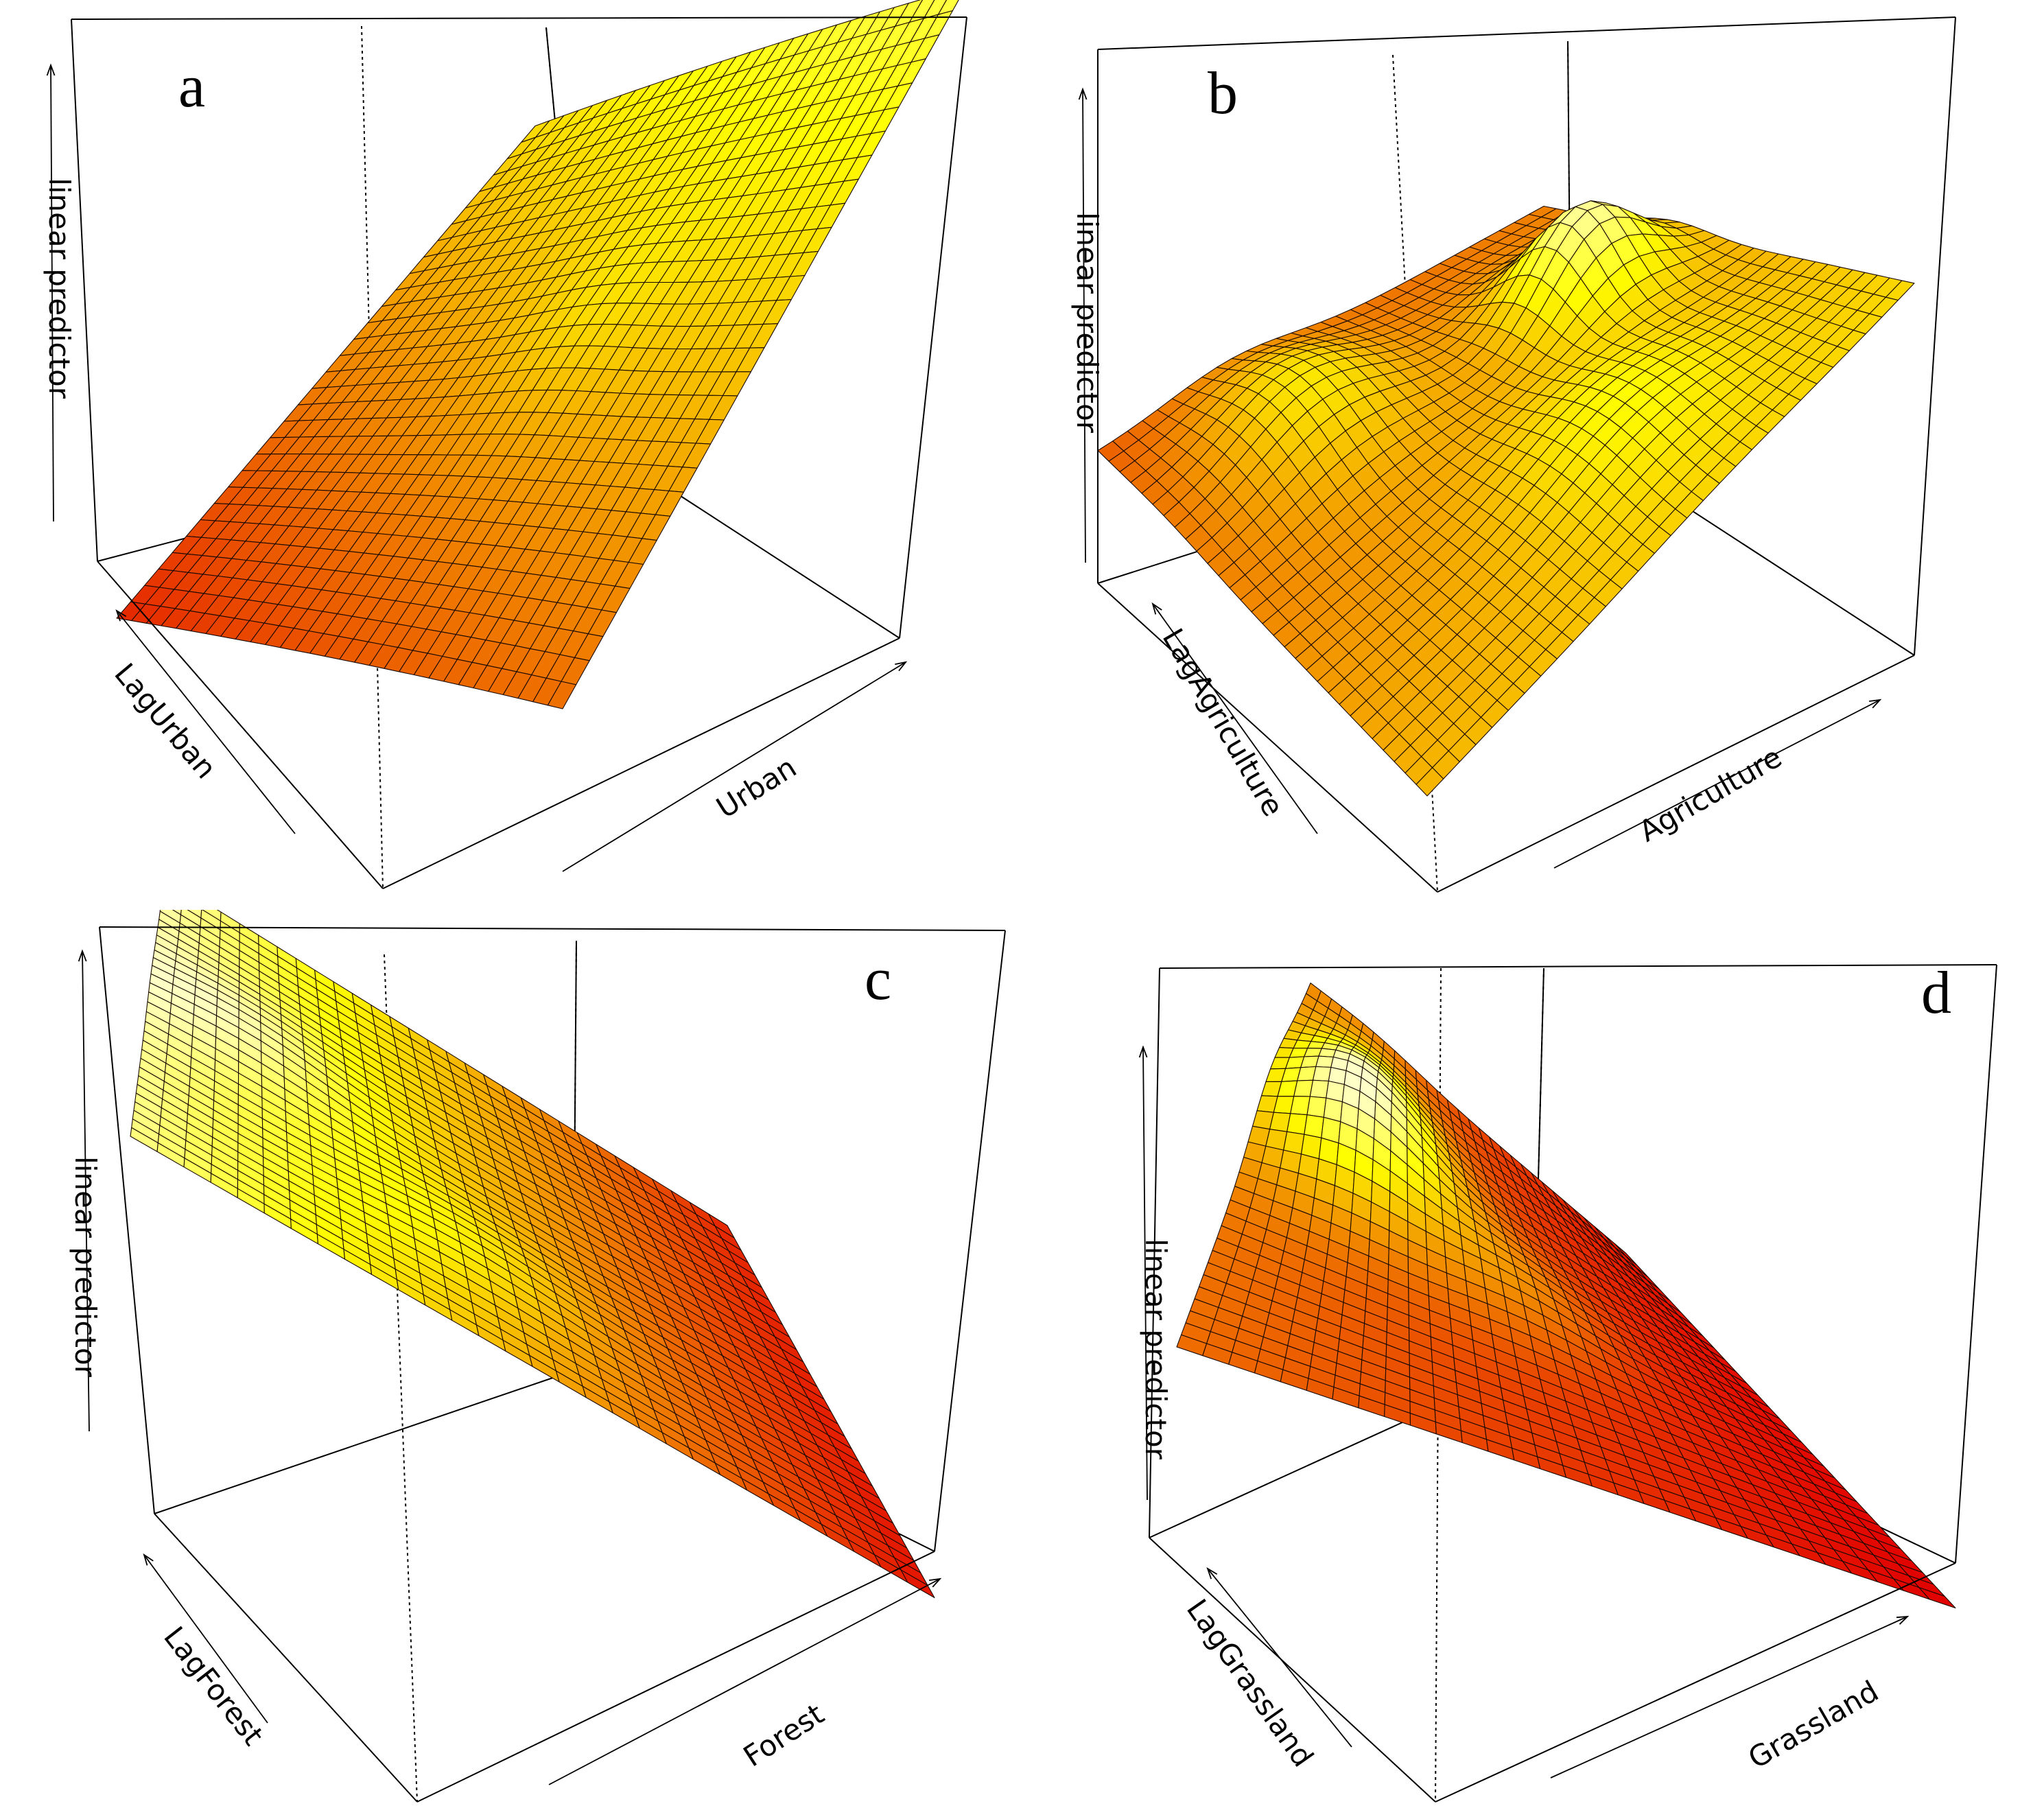  I want to click on chart-d-zlabel: linear predictor, so click(1156, 1349).